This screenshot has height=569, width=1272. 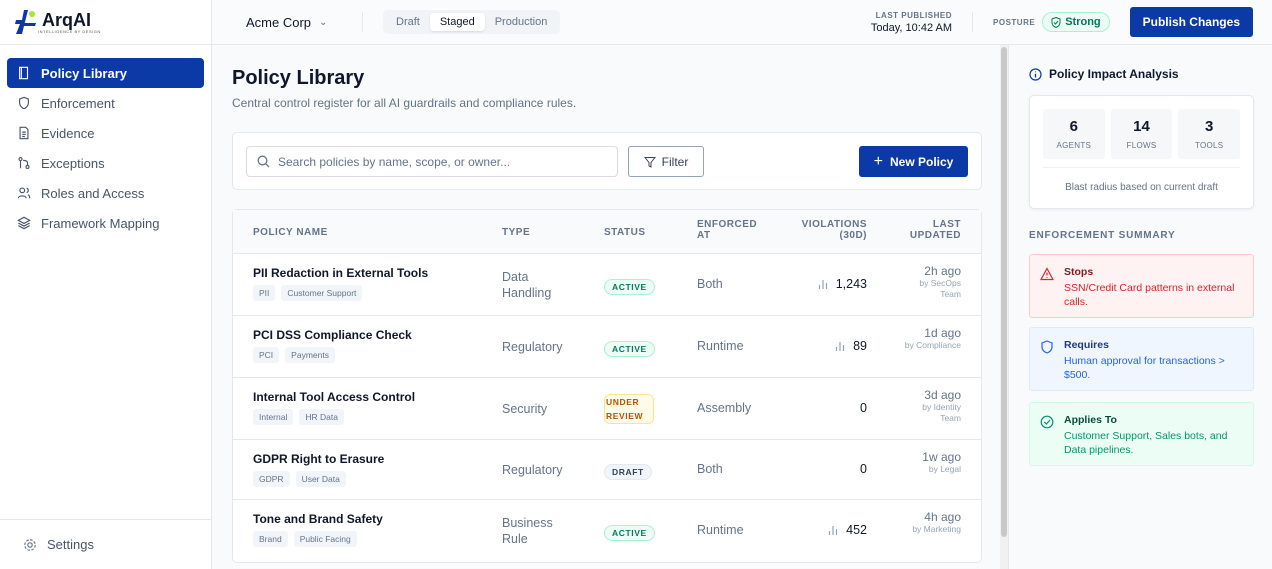 I want to click on tab-draft: Draft, so click(x=408, y=22).